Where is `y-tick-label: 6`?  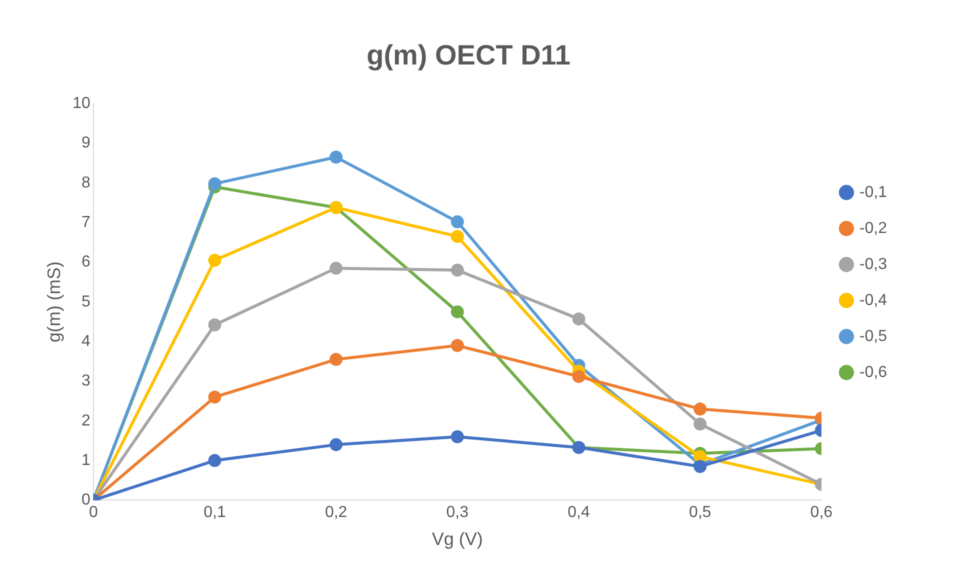
y-tick-label: 6 is located at coordinates (85, 262).